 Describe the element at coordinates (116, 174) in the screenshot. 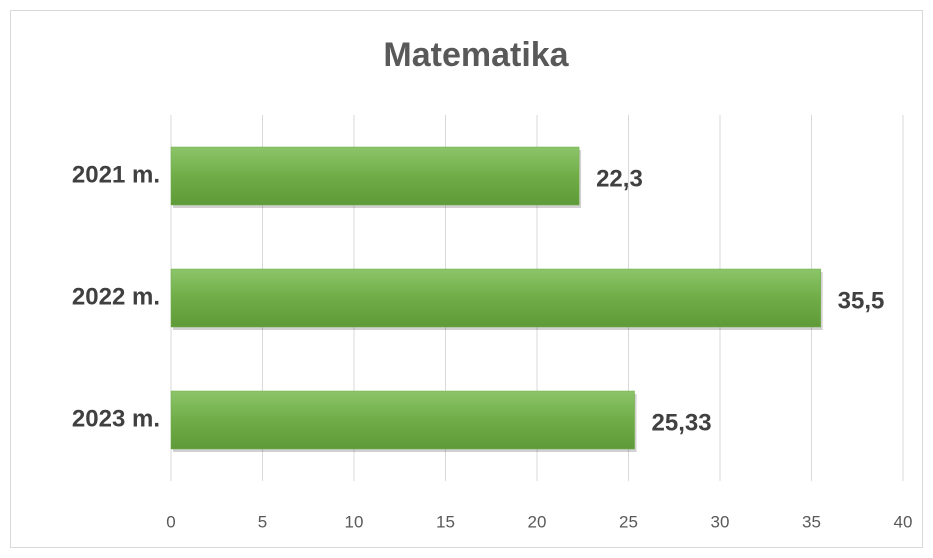

I see `y-tick-label: 2021 m.` at that location.